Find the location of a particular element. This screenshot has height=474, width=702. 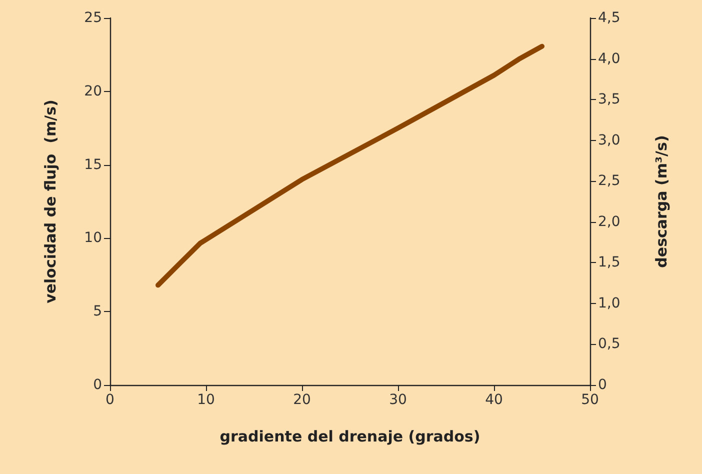

y2-tick-label: 0 is located at coordinates (602, 385).